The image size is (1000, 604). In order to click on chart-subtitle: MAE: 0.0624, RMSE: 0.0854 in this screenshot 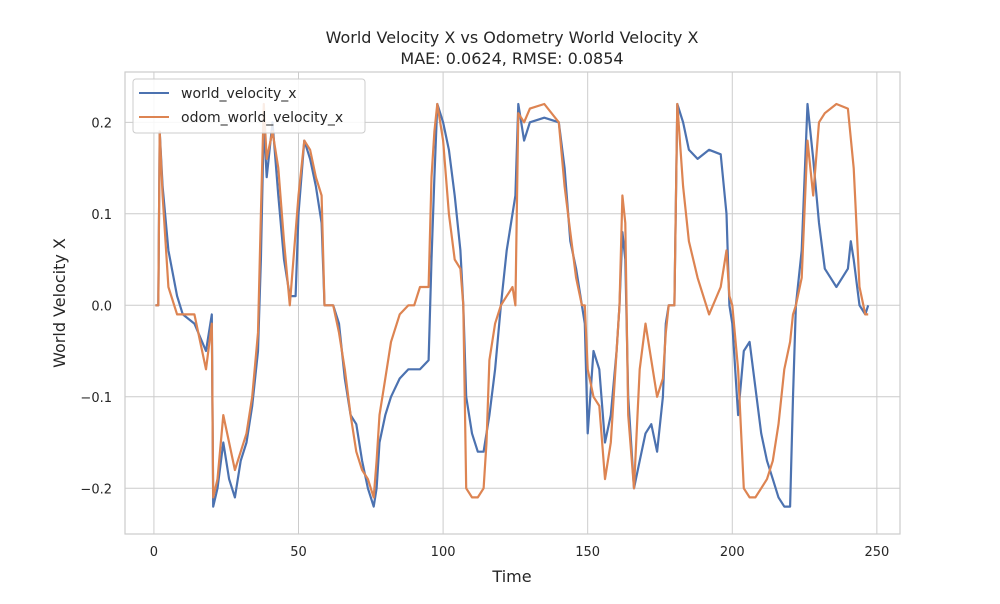, I will do `click(511, 58)`.